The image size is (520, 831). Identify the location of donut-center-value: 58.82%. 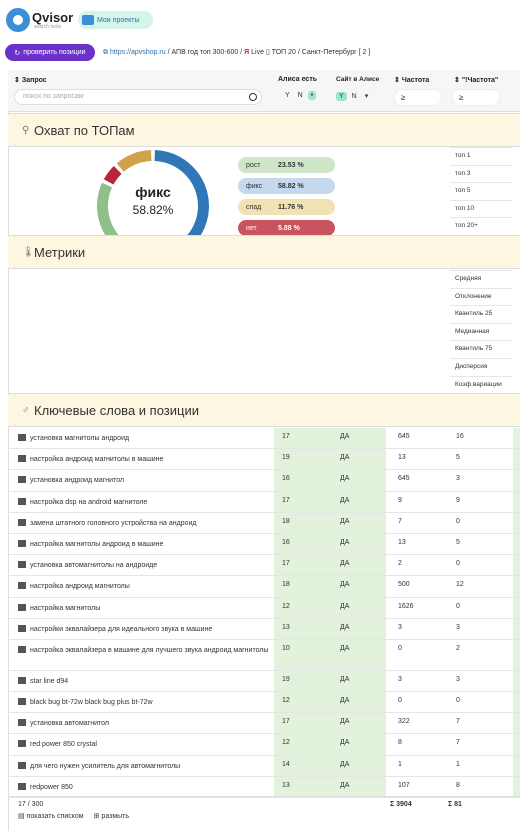
(153, 210).